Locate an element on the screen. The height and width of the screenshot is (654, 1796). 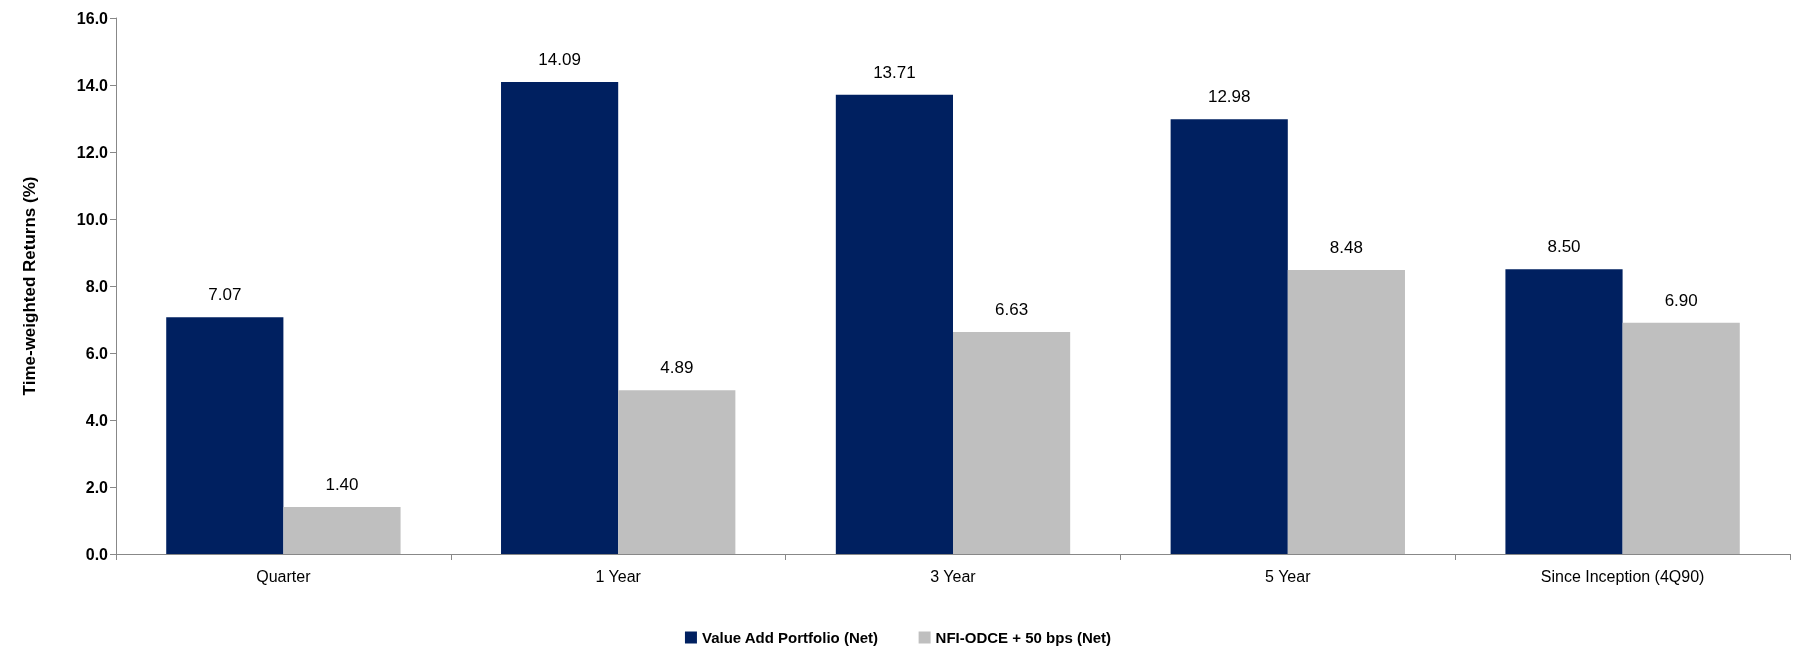
text: 6.90 is located at coordinates (1681, 300).